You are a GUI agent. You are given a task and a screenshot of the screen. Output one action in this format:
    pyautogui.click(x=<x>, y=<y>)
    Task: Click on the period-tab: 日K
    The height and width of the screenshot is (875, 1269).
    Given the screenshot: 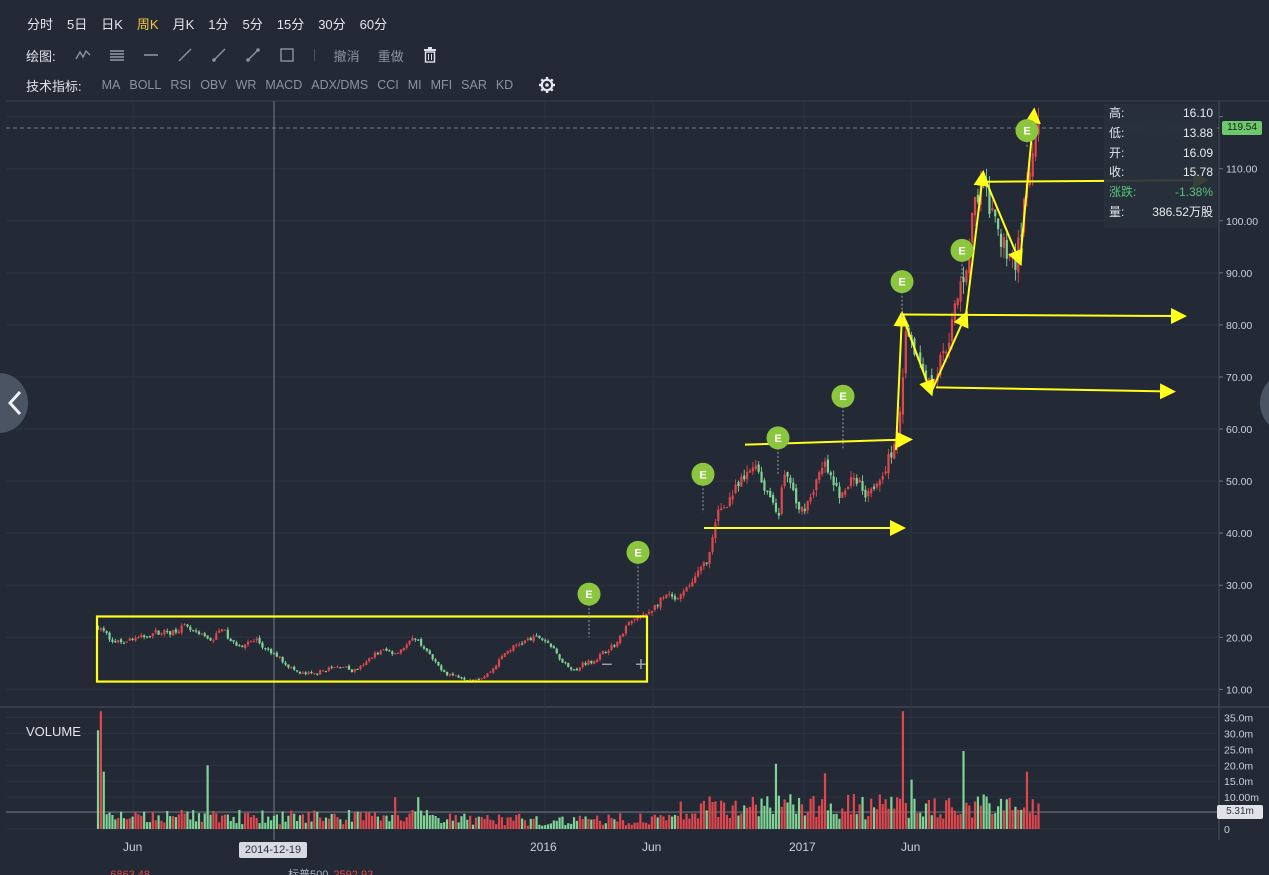 What is the action you would take?
    pyautogui.click(x=112, y=24)
    